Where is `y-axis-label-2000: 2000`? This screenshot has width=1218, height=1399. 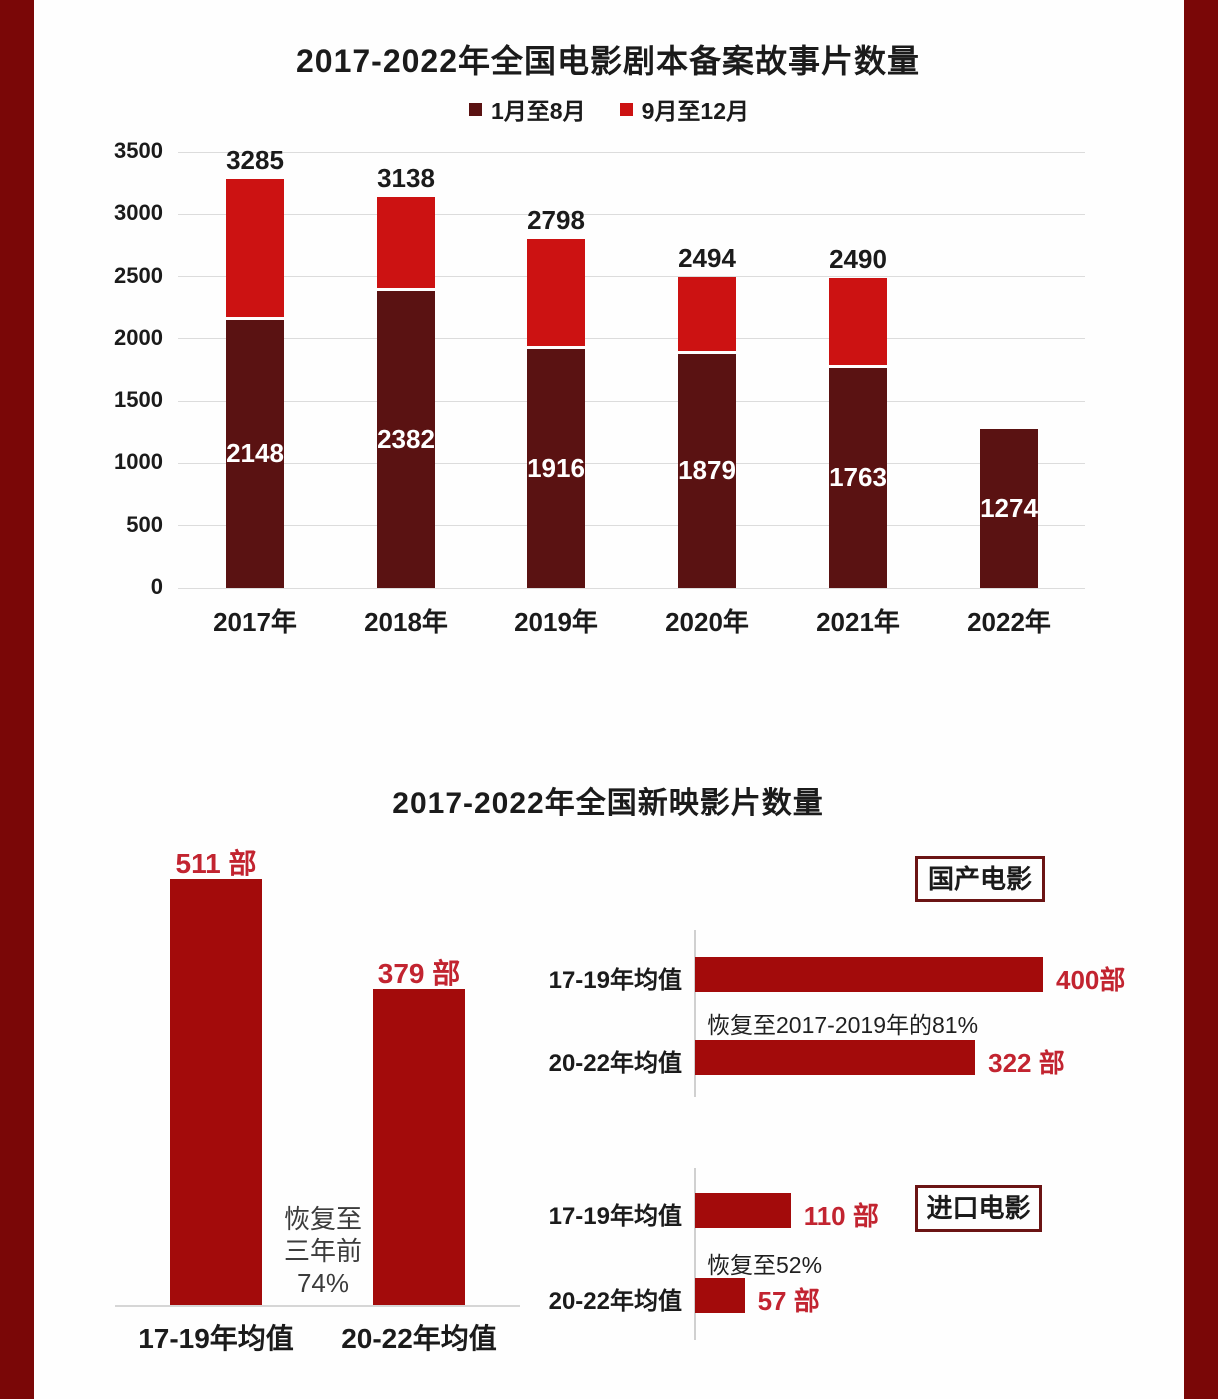
y-axis-label-2000: 2000 is located at coordinates (138, 337).